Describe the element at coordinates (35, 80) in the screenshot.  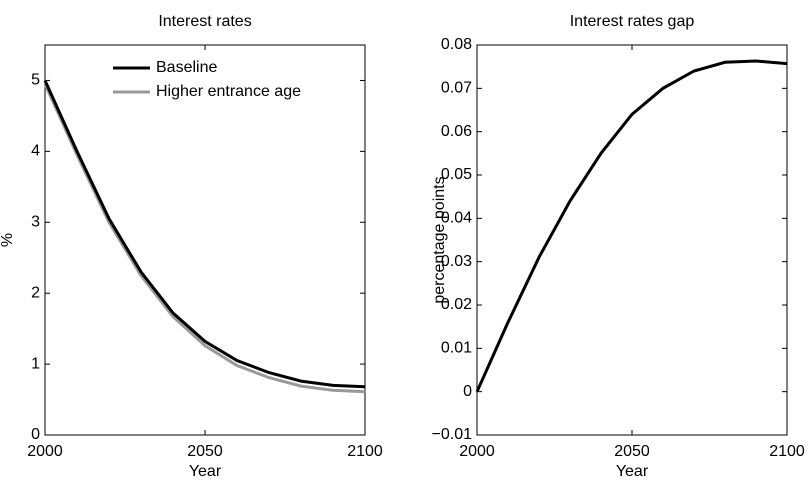
I see `y-tick-label: 5` at that location.